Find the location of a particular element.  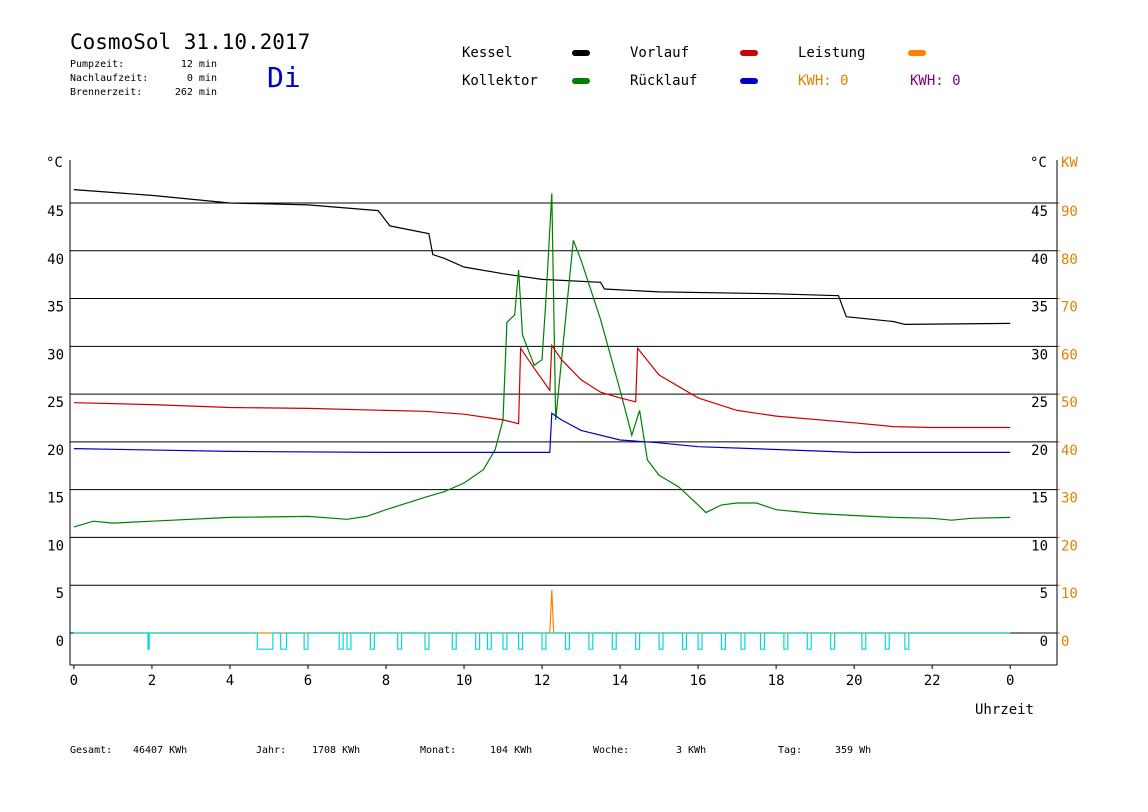

x-tick-label: 18 is located at coordinates (776, 681).